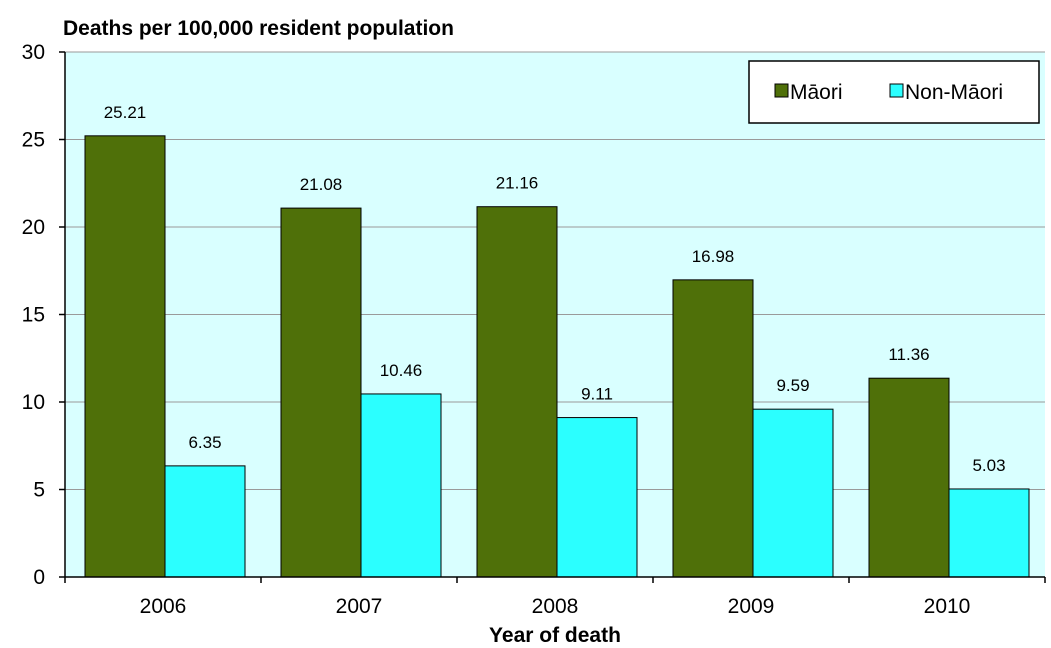 This screenshot has width=1051, height=648. Describe the element at coordinates (204, 442) in the screenshot. I see `data-label: 6.35` at that location.